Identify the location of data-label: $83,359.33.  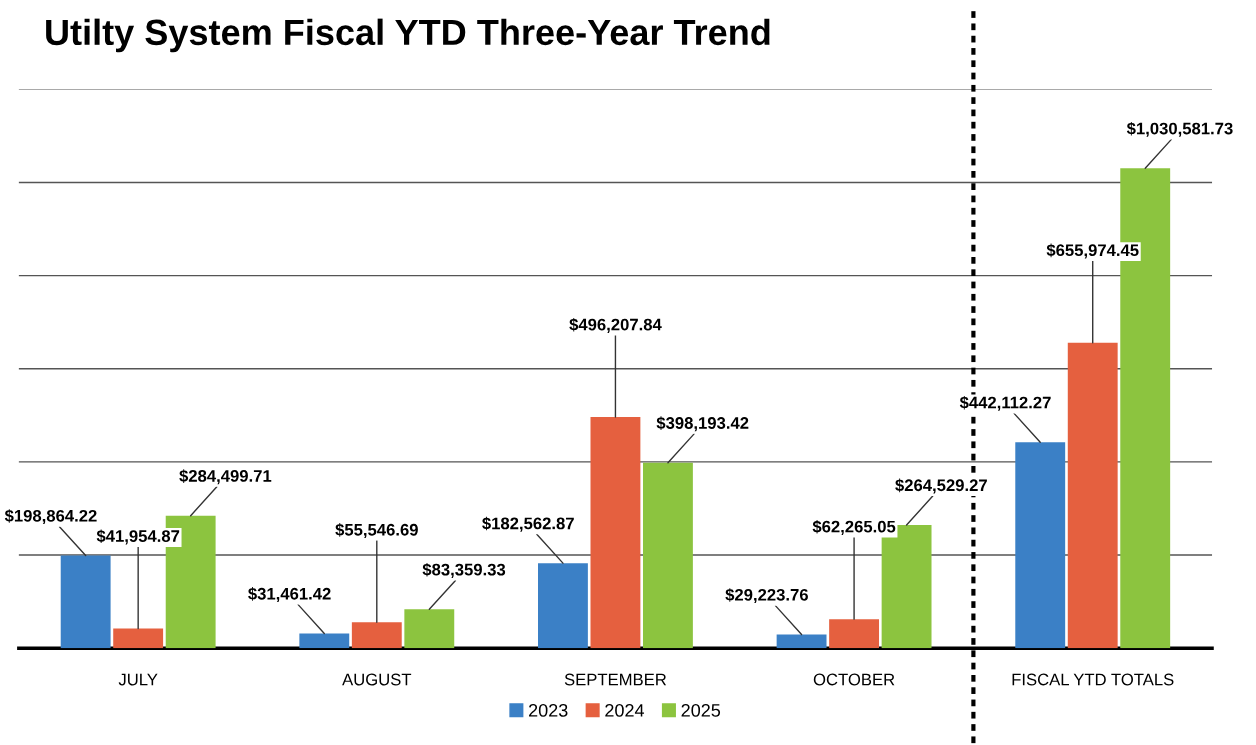
(464, 570).